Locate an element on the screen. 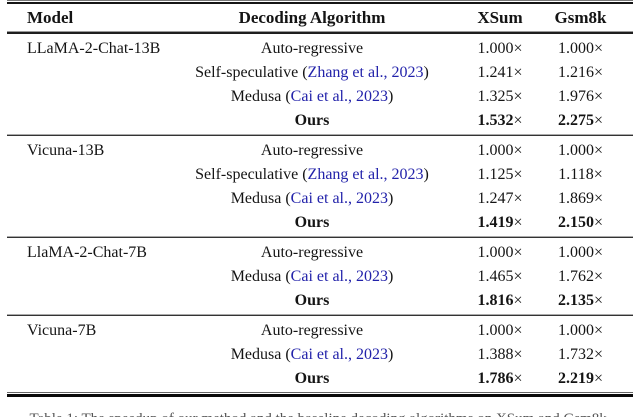 The width and height of the screenshot is (640, 417). xsum-value: 1.532 × is located at coordinates (500, 120).